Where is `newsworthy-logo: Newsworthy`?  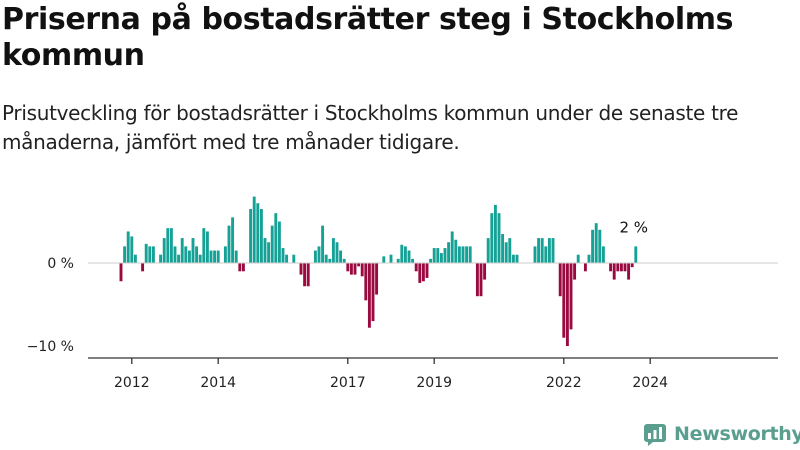 newsworthy-logo: Newsworthy is located at coordinates (722, 434).